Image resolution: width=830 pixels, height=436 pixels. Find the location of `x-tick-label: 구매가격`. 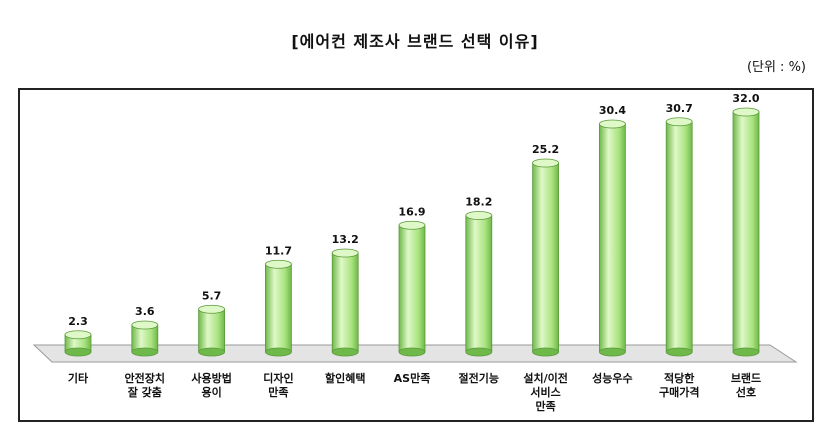

x-tick-label: 구매가격 is located at coordinates (679, 392).